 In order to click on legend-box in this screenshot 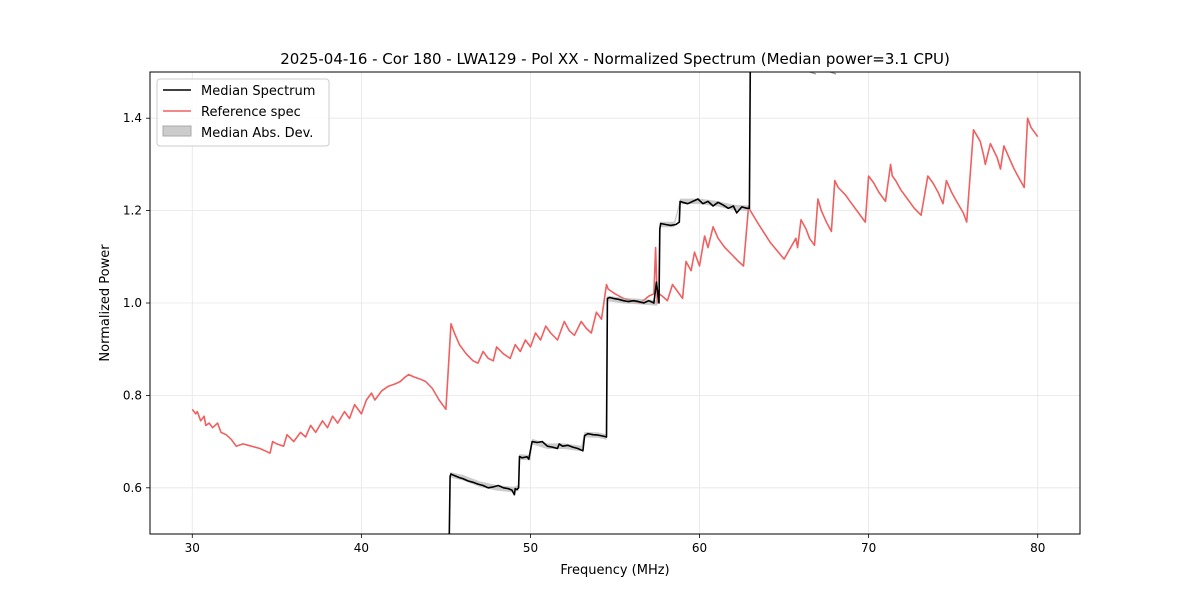, I will do `click(243, 112)`.